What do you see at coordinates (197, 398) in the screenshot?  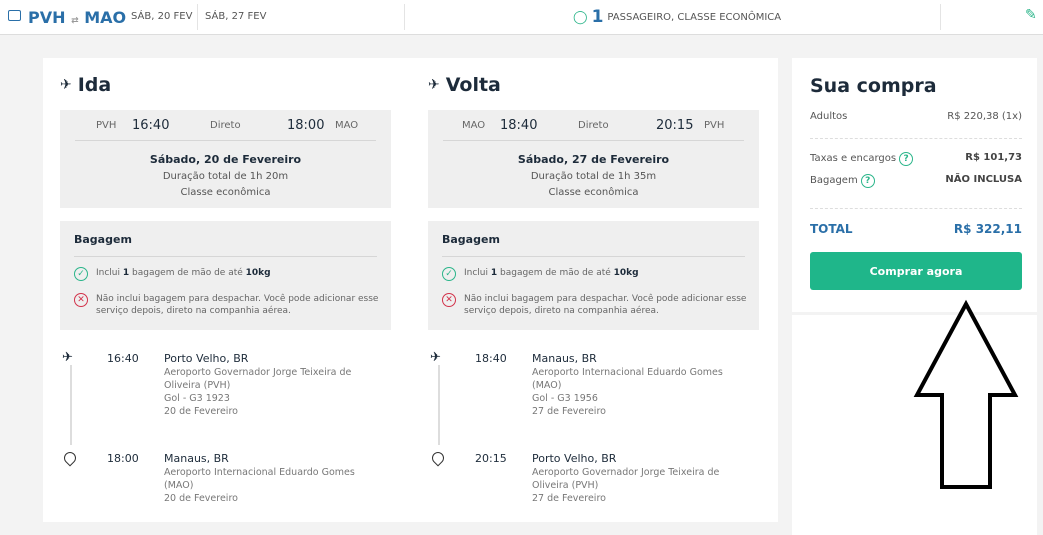 I see `flight-number: Gol - G3 1923` at bounding box center [197, 398].